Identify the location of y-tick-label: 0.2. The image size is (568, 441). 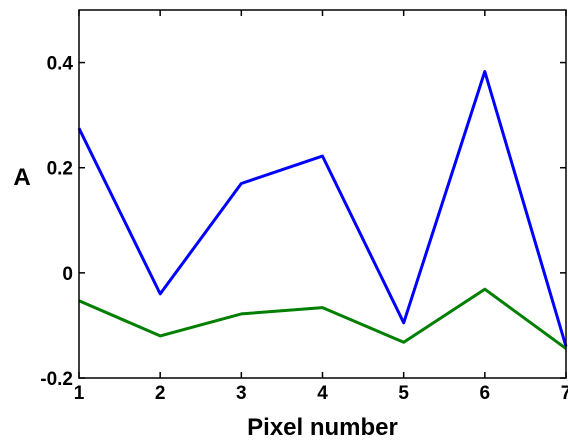
(60, 169).